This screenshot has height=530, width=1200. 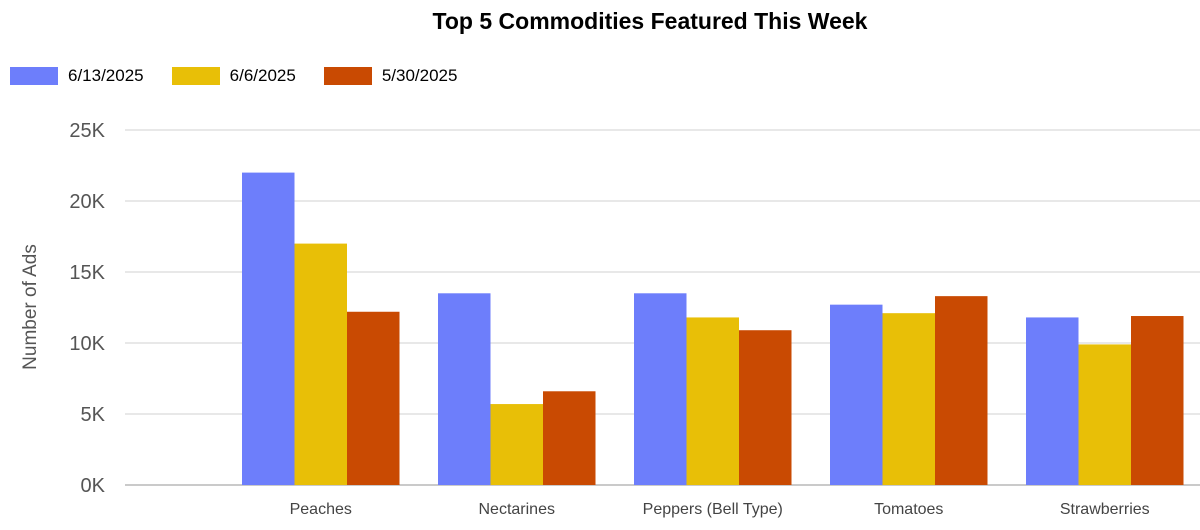 I want to click on legend-label-series-1: 6/13/2025, so click(x=106, y=75).